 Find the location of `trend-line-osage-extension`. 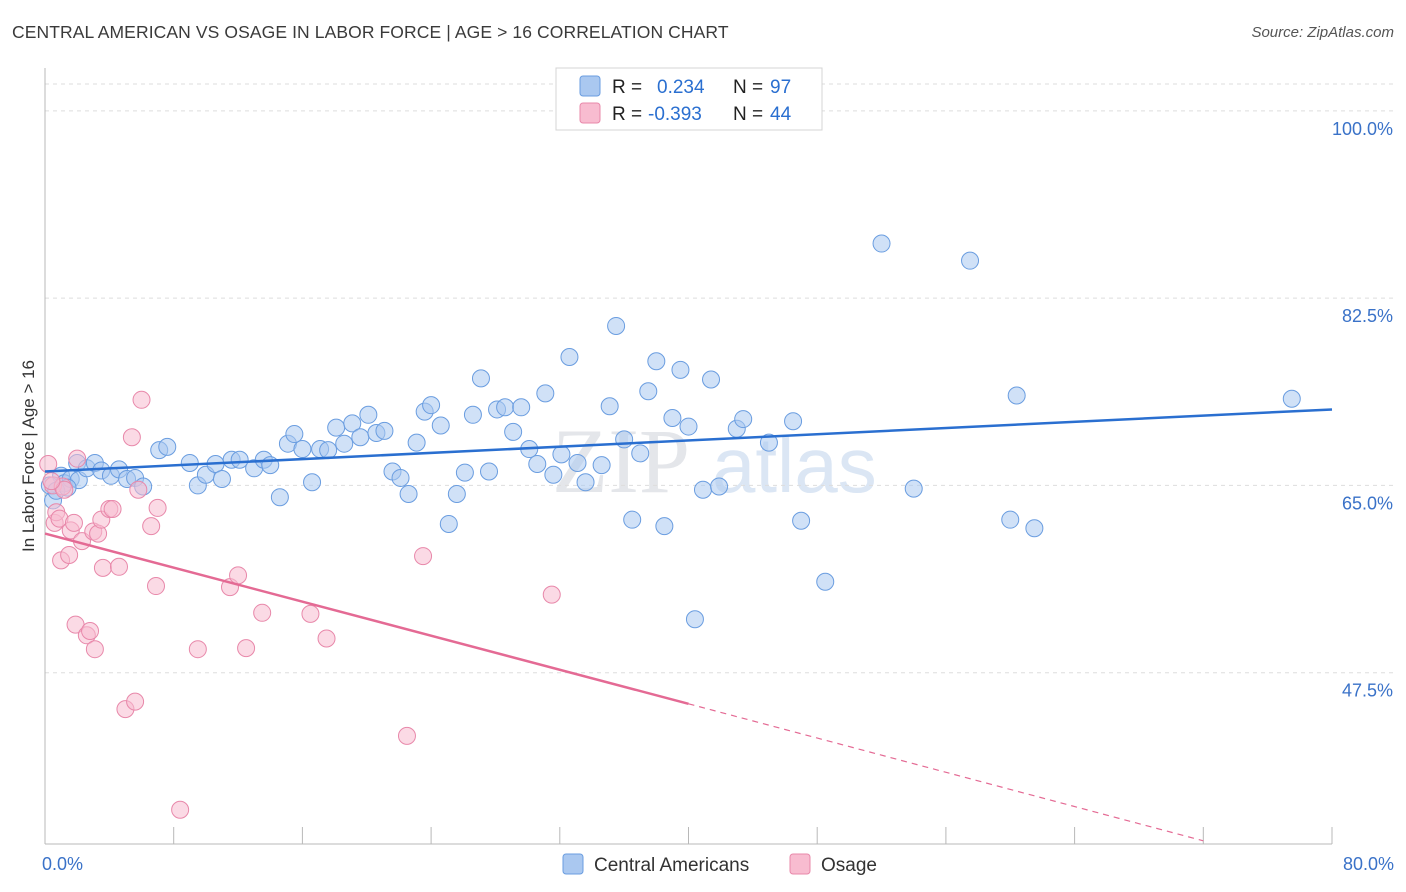

trend-line-osage-extension is located at coordinates (946, 772).